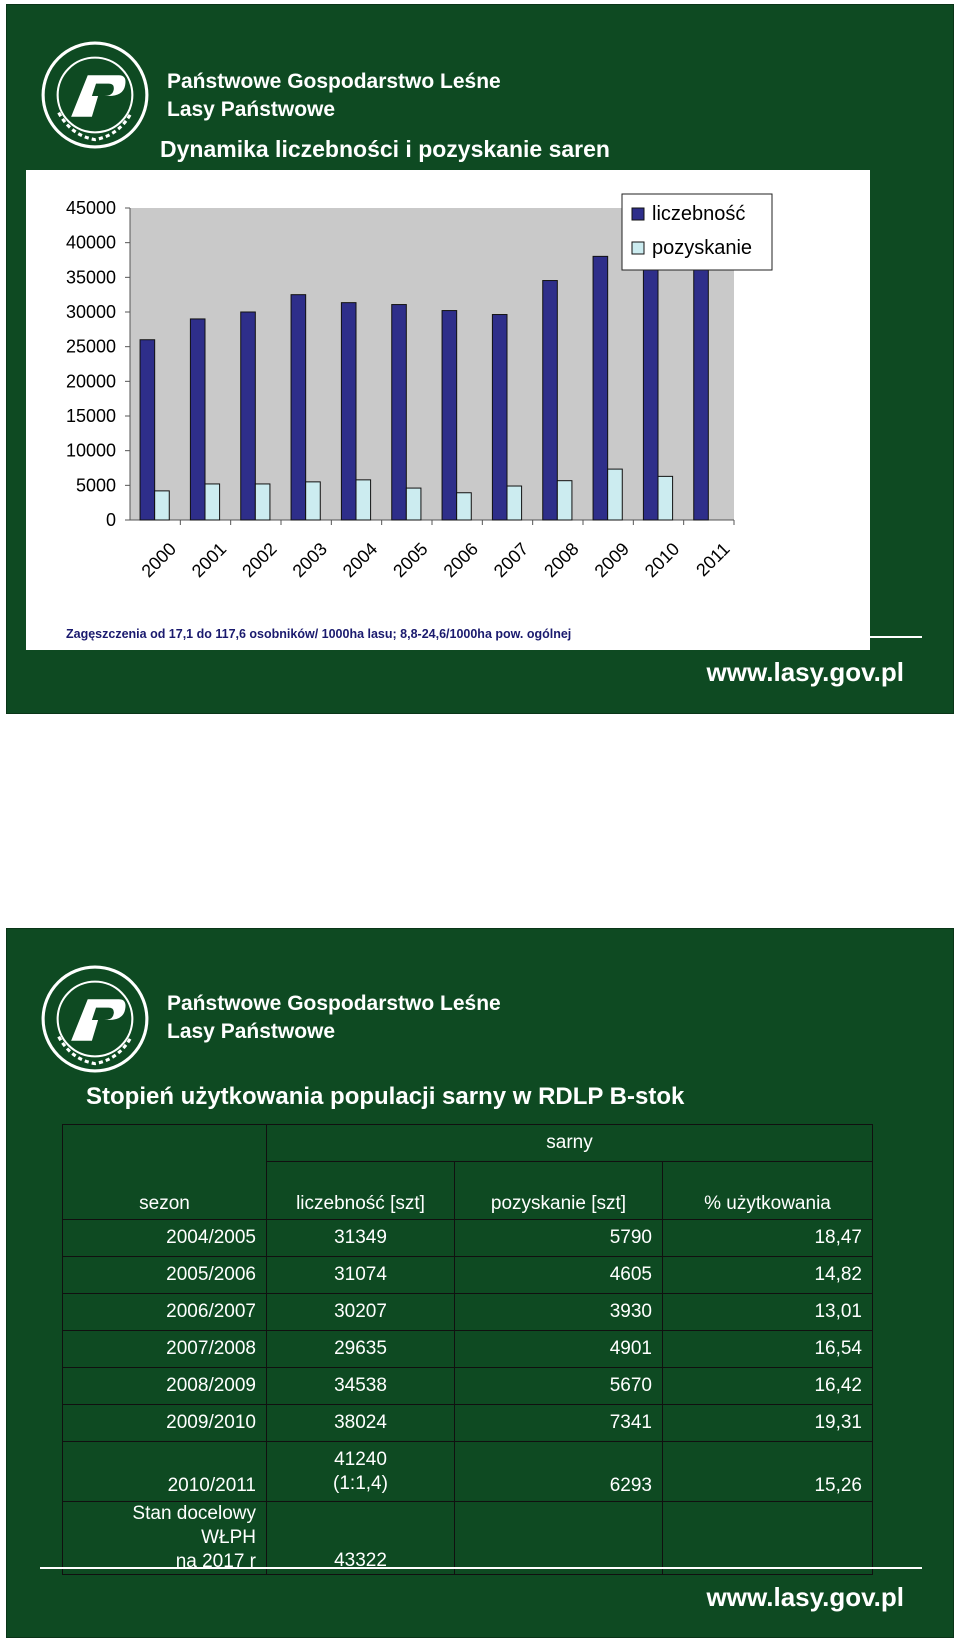 This screenshot has width=960, height=1641. I want to click on bar-liczebnosc-2000, so click(147, 430).